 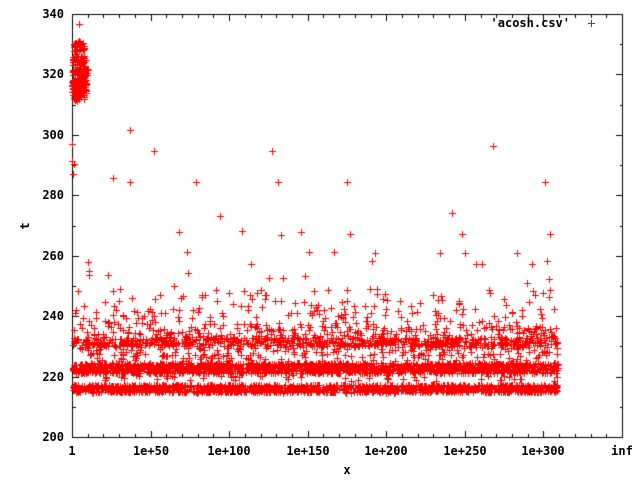 I want to click on legend-plus-marker-icon, so click(x=591, y=23).